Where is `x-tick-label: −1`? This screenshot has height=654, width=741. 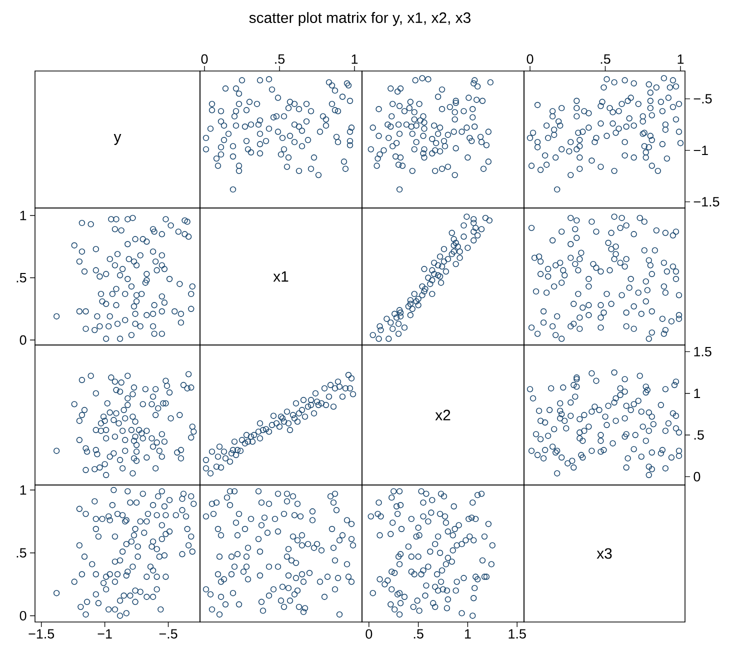
x-tick-label: −1 is located at coordinates (105, 633).